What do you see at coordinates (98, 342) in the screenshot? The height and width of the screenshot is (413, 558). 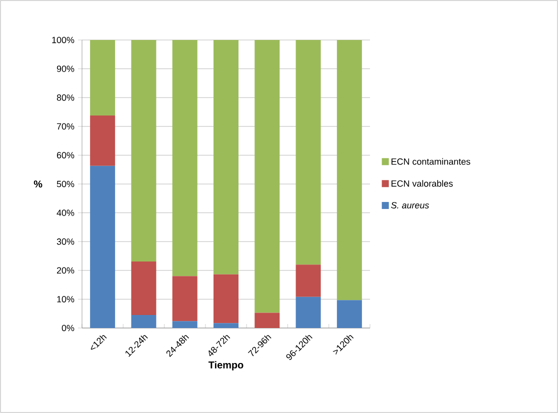 I see `x-tick-label: <12h` at bounding box center [98, 342].